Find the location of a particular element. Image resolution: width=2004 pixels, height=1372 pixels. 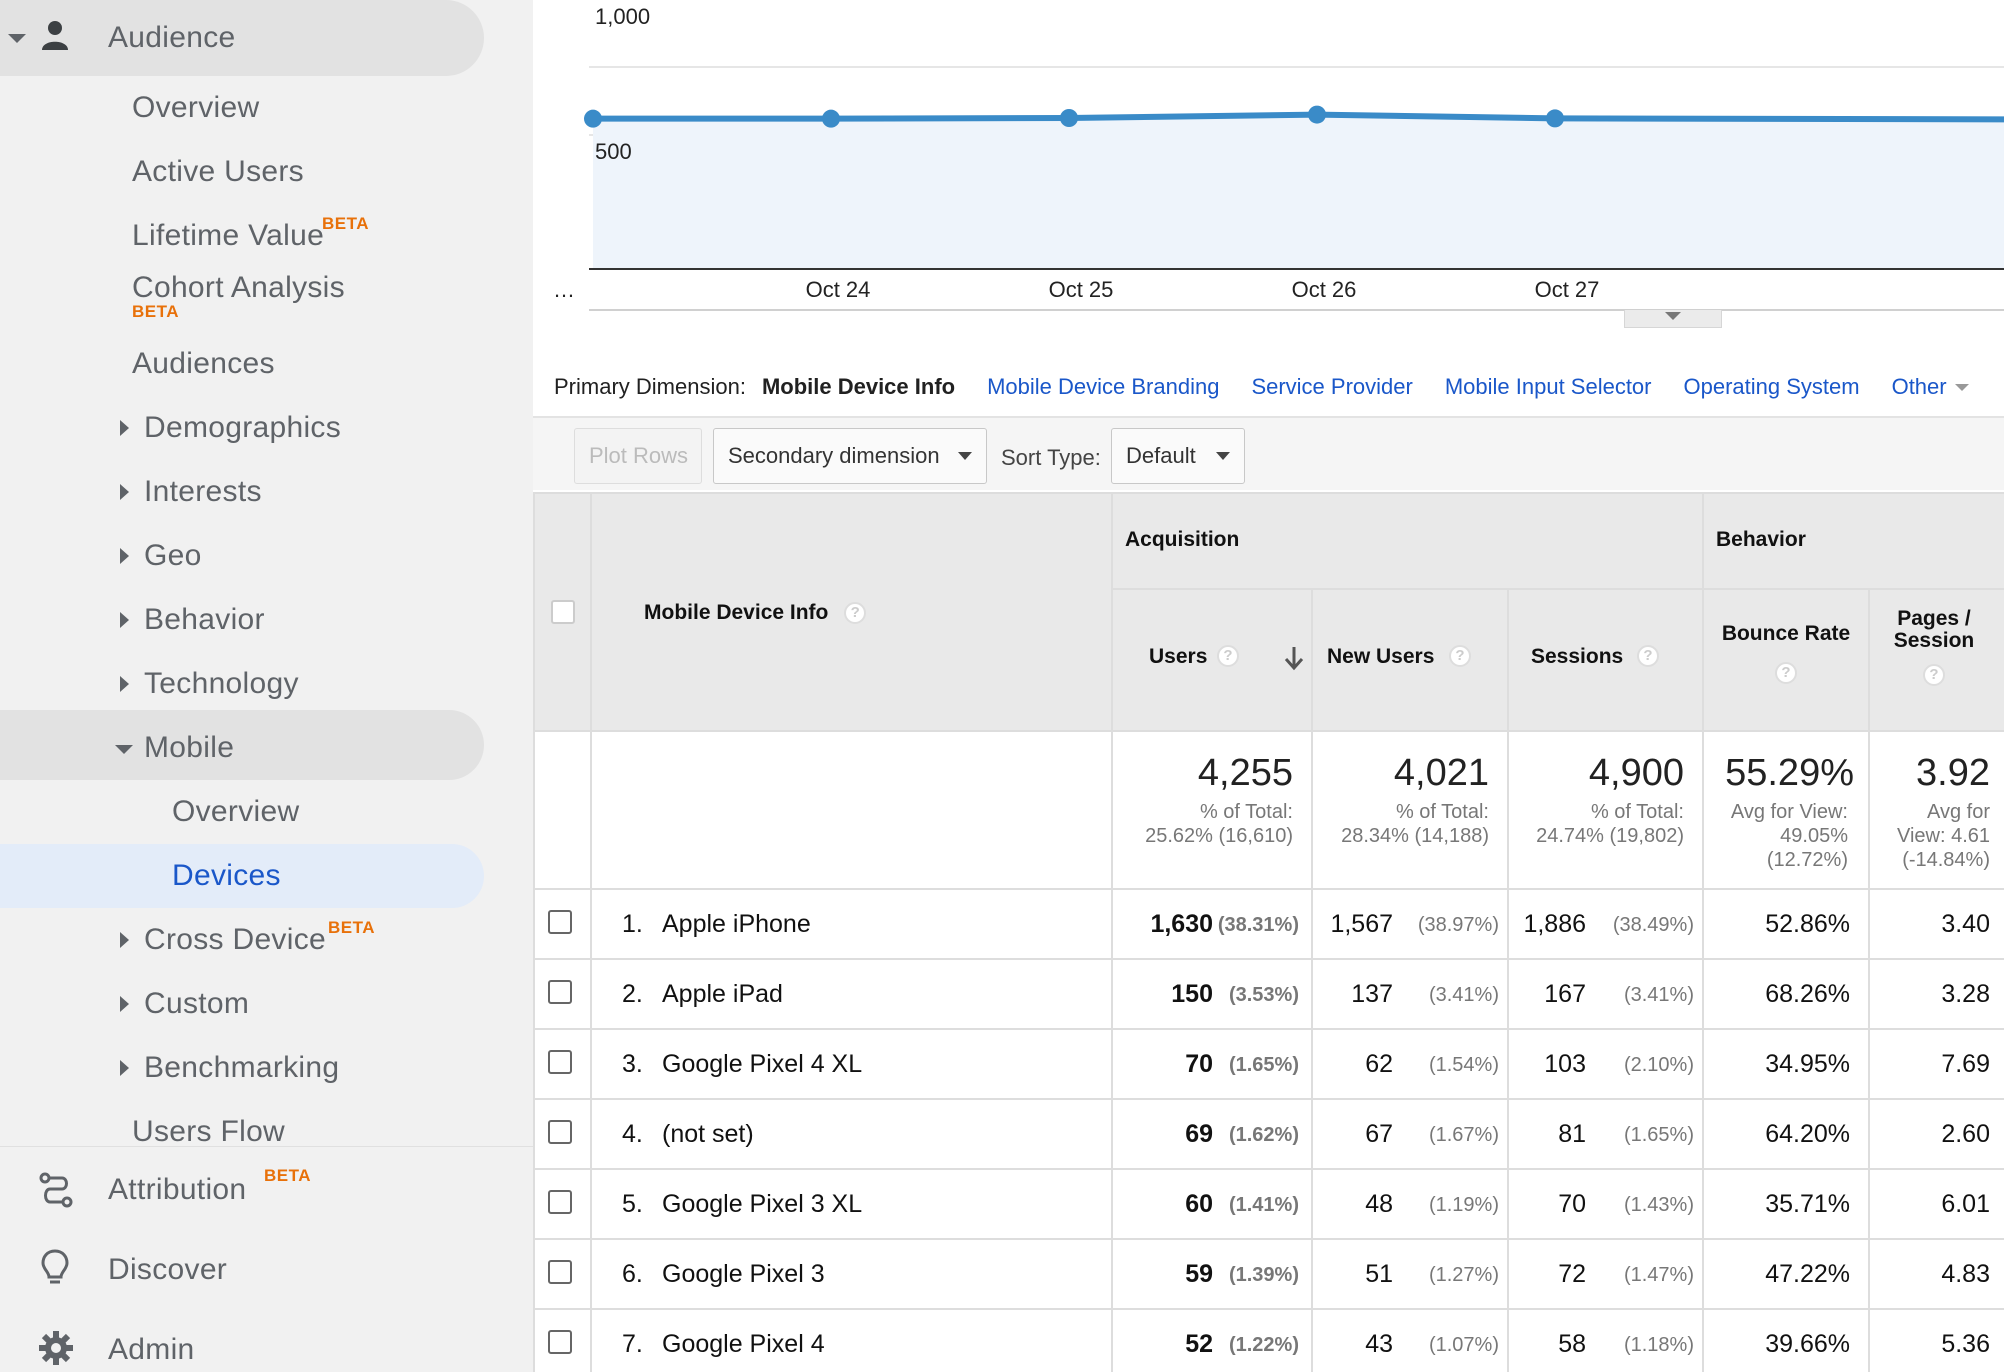

new-users-header-cell: New Users ? is located at coordinates (1411, 661).